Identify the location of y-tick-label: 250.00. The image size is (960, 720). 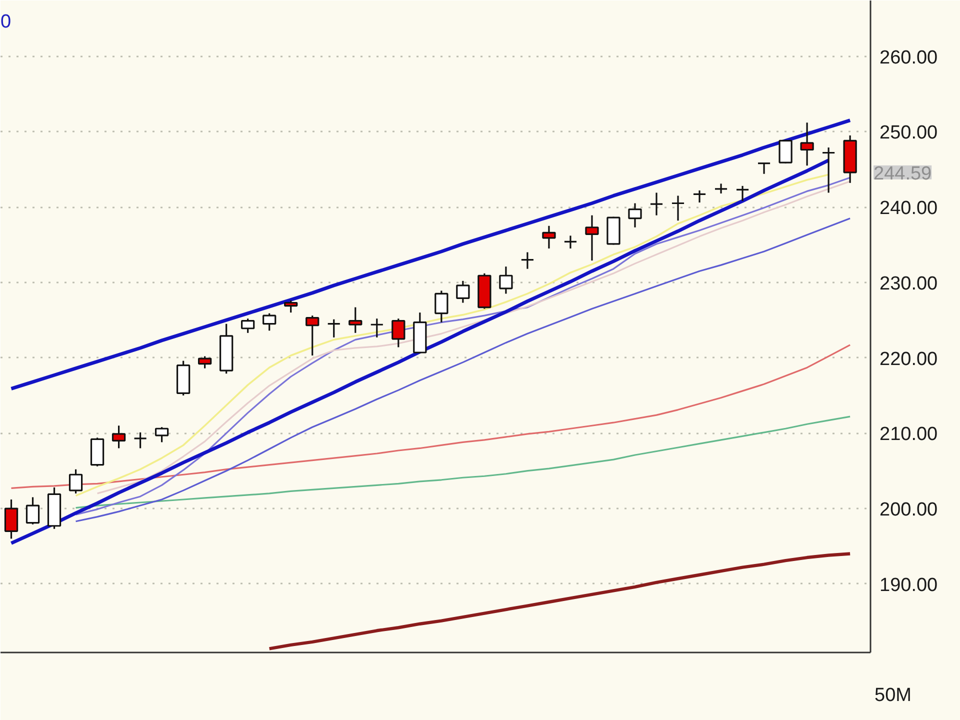
(909, 133).